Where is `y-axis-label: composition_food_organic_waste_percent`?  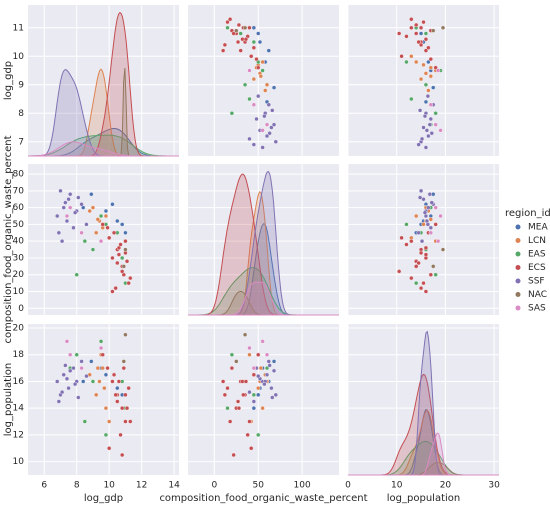 y-axis-label: composition_food_organic_waste_percent is located at coordinates (8, 239).